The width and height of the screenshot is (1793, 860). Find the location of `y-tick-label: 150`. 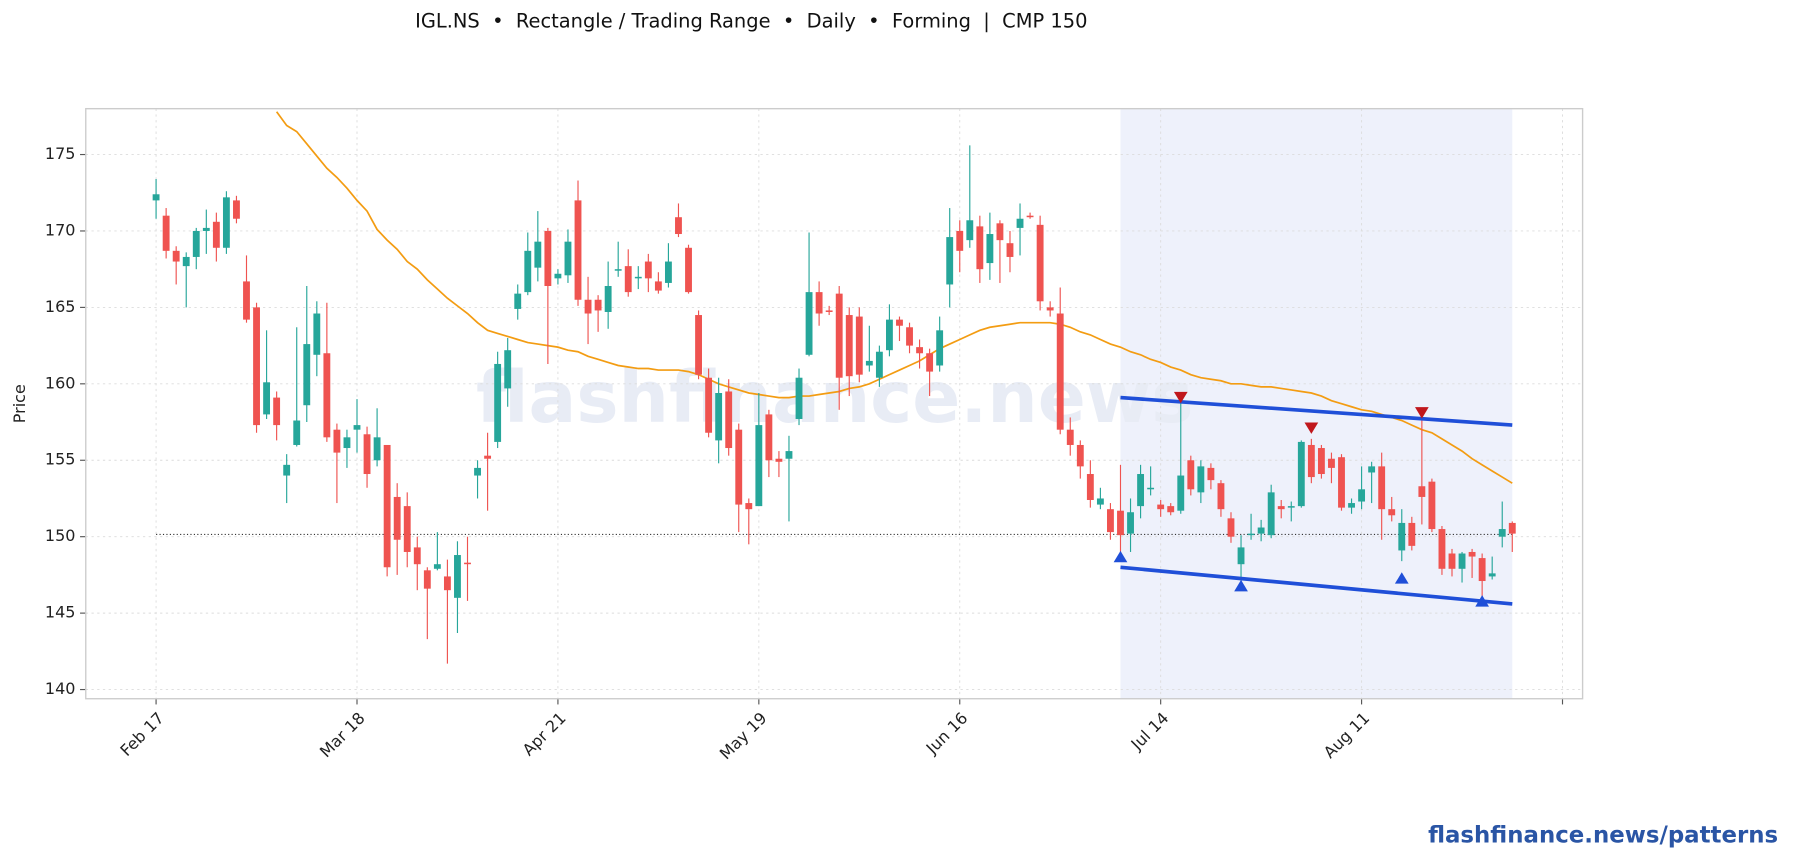

y-tick-label: 150 is located at coordinates (60, 535).